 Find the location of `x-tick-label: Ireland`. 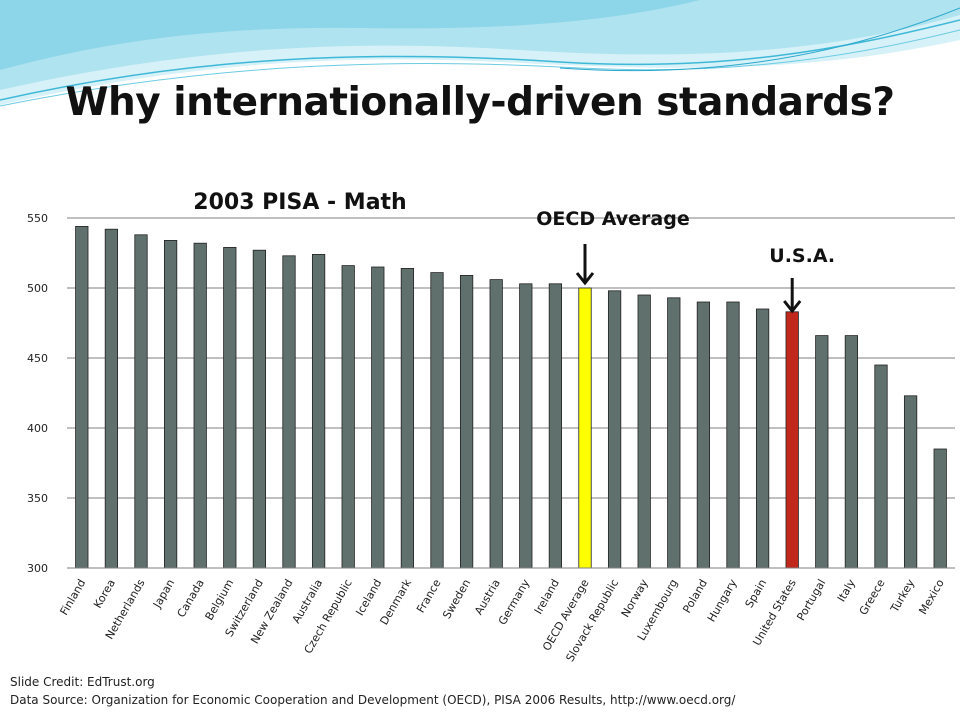

x-tick-label: Ireland is located at coordinates (547, 596).